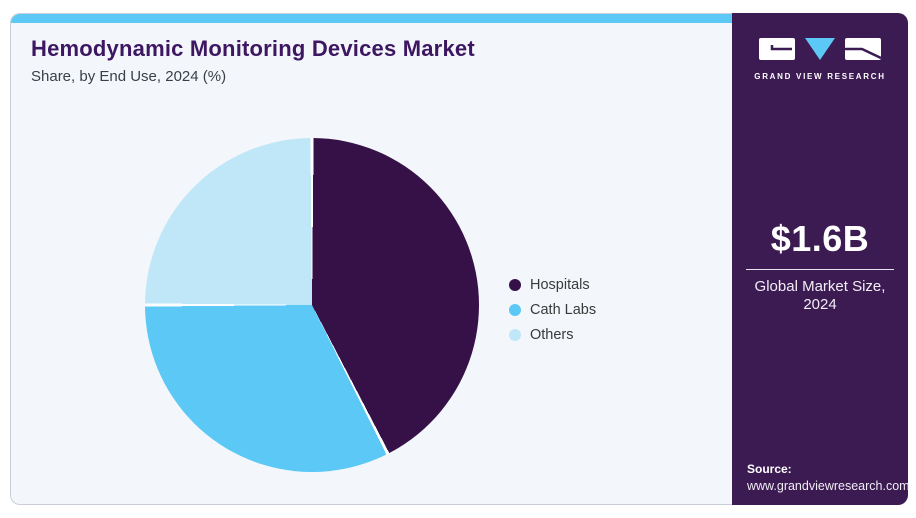 The width and height of the screenshot is (916, 518). I want to click on market-size-caption-line1: Global Market Size,, so click(820, 286).